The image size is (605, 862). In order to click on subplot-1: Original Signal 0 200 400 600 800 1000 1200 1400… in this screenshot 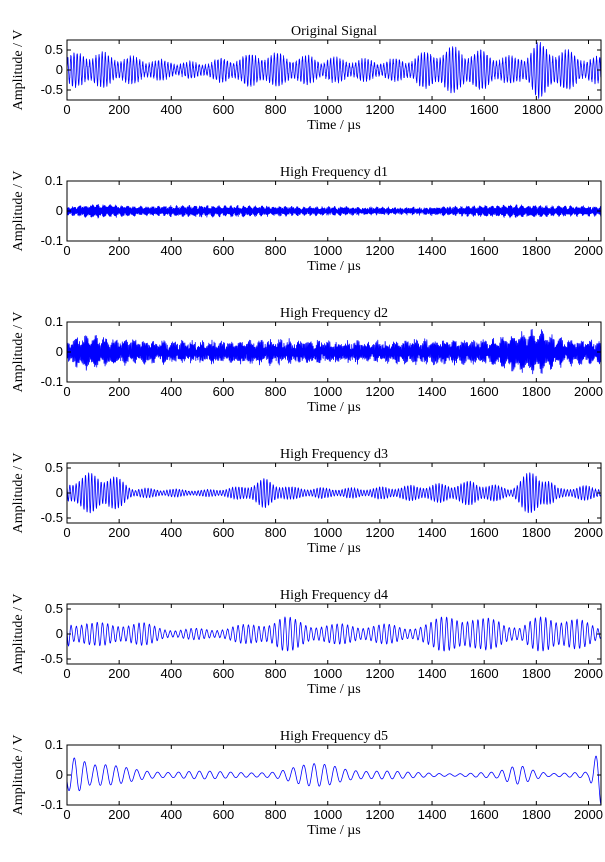, I will do `click(307, 78)`.